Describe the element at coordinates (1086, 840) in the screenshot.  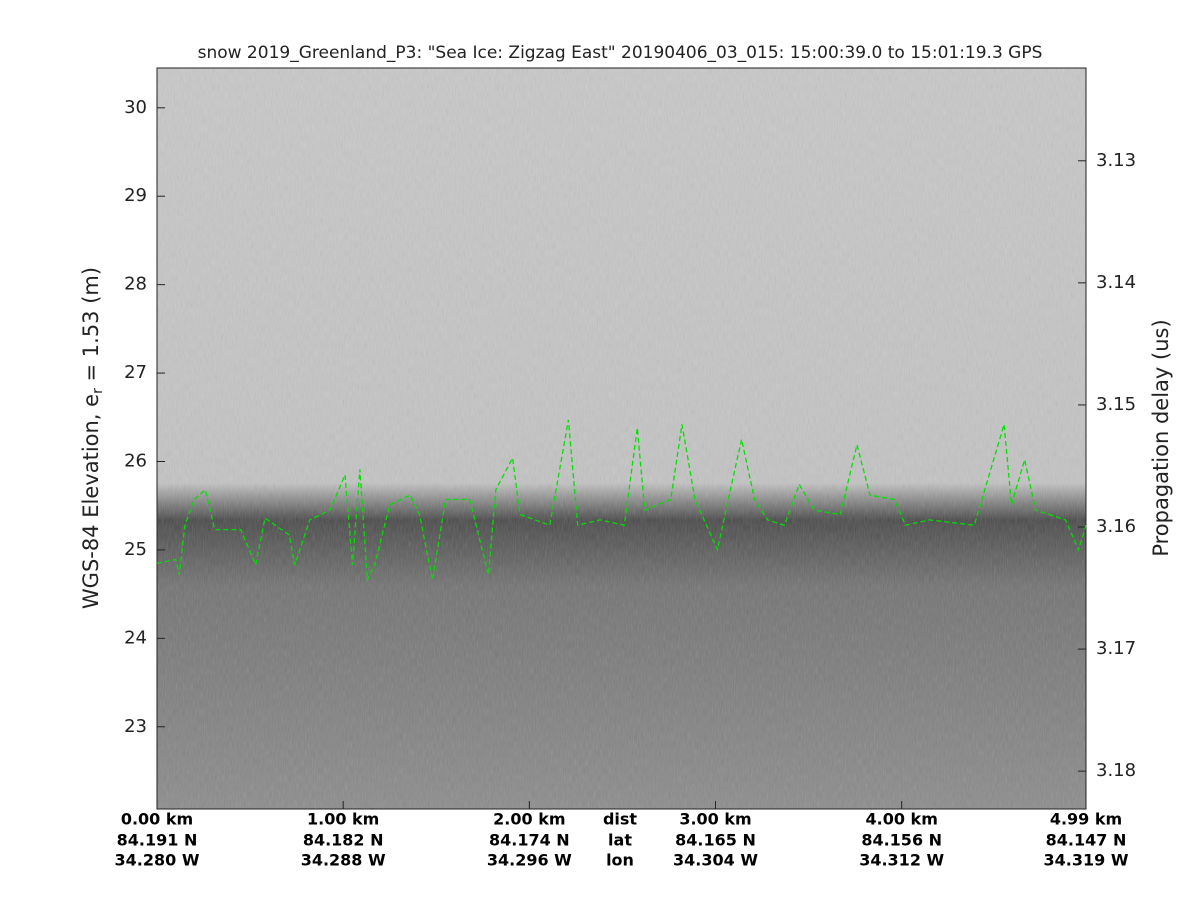
I see `x-lat-label: 84.147 N` at that location.